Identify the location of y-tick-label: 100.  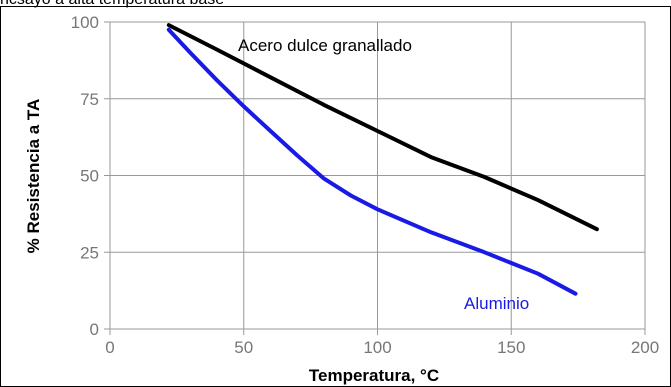
(85, 22).